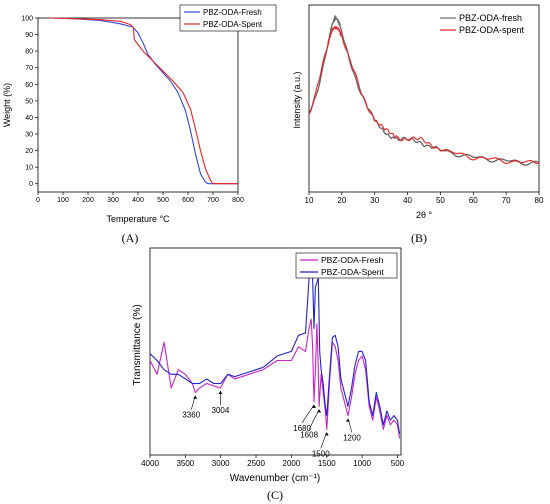  I want to click on tga-y-tick-label: 70, so click(29, 68).